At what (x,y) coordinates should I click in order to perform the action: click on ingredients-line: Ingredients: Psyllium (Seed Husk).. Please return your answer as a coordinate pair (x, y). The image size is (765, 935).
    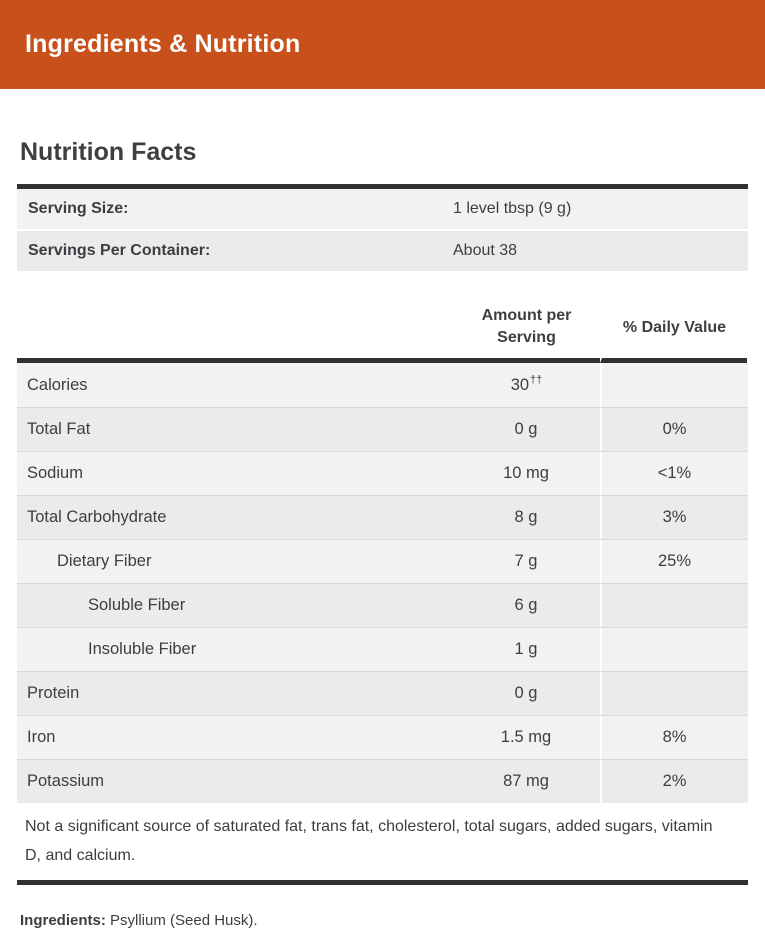
    Looking at the image, I should click on (384, 920).